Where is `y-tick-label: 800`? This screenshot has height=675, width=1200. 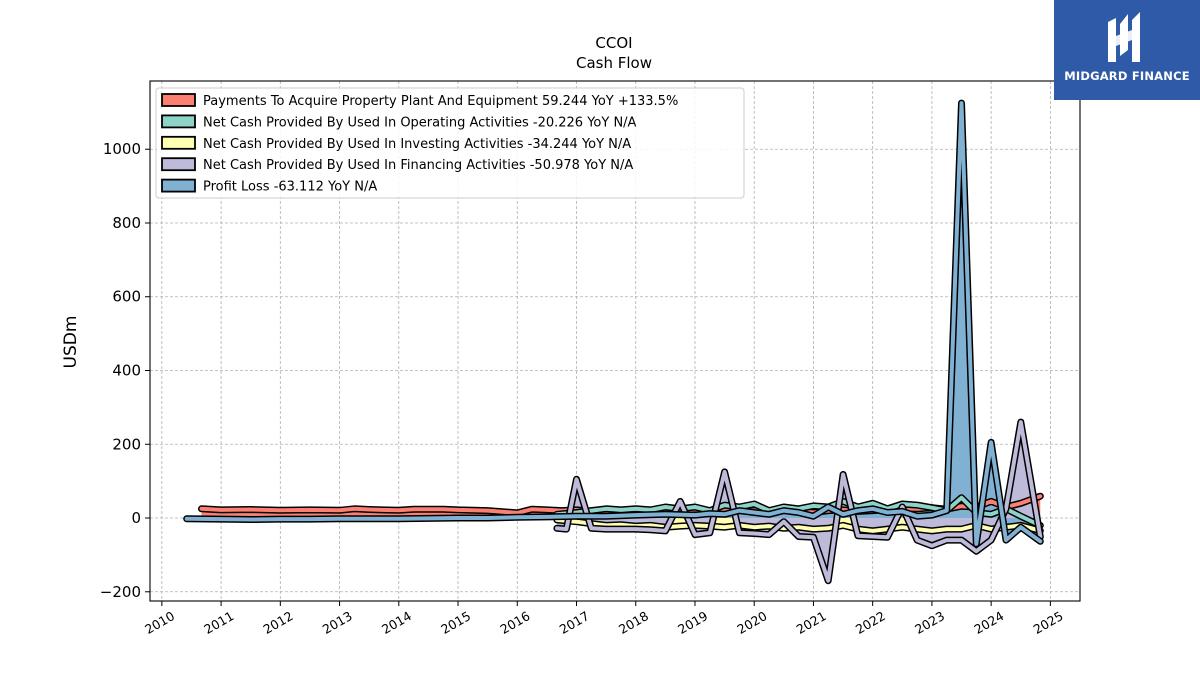 y-tick-label: 800 is located at coordinates (126, 223).